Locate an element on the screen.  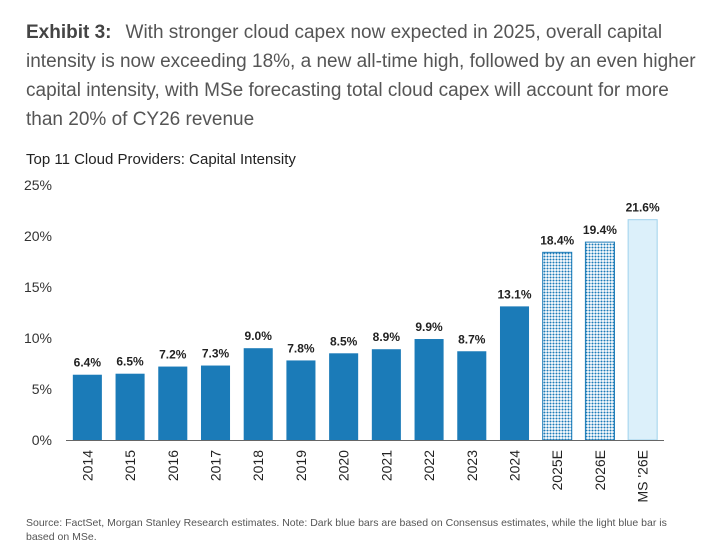
data-label: 8.5% is located at coordinates (344, 341).